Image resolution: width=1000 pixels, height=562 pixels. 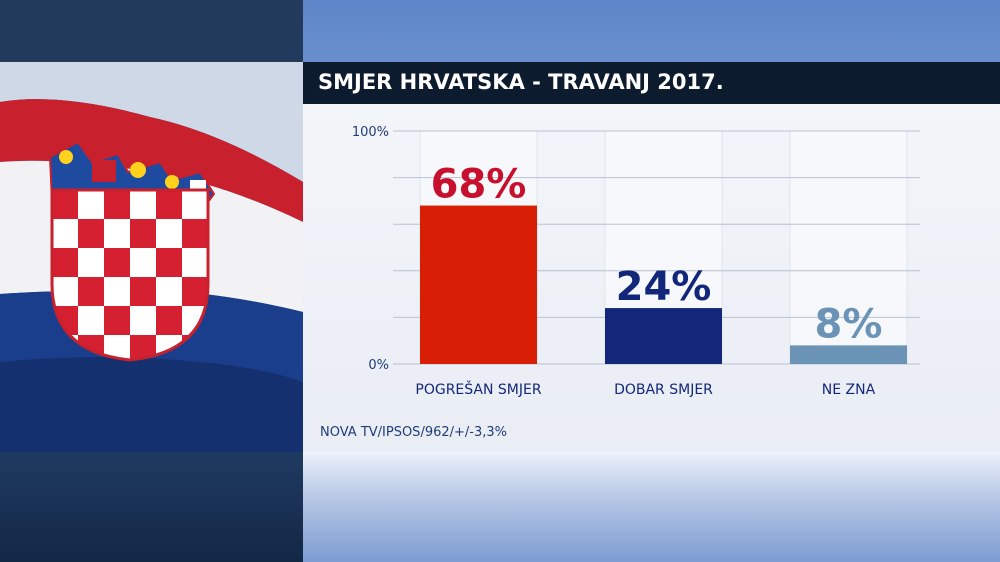 What do you see at coordinates (151, 507) in the screenshot?
I see `left-bottom-band` at bounding box center [151, 507].